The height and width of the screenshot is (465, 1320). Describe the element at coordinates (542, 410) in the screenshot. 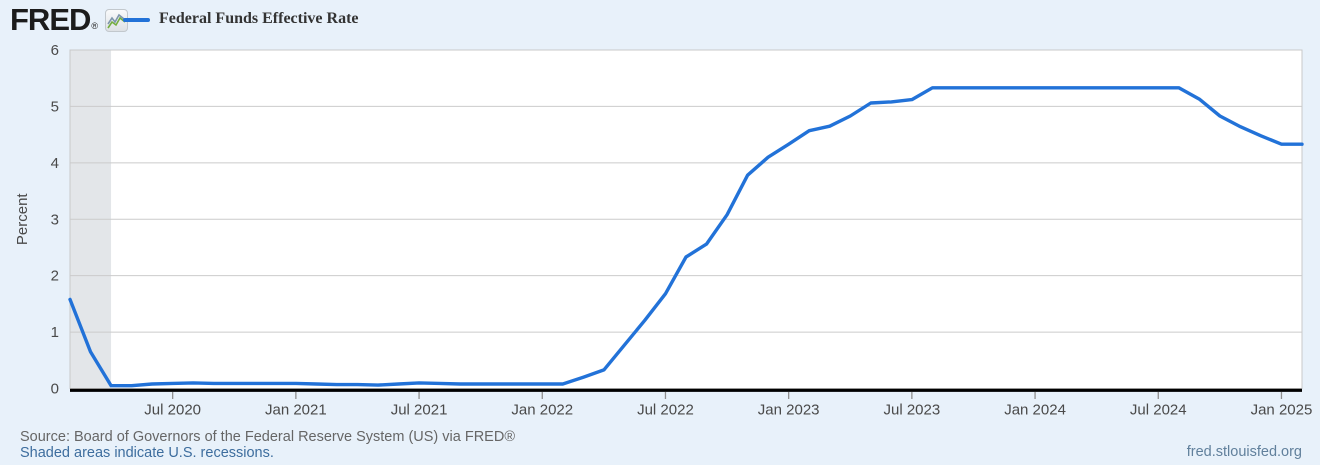

I see `svg-text: Jan 2022` at that location.